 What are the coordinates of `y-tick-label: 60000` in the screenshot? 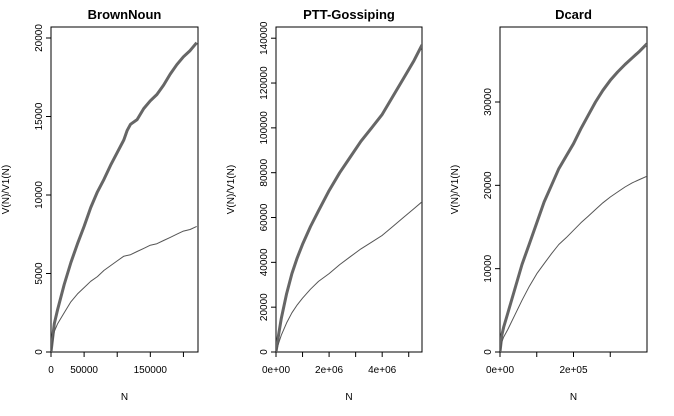 It's located at (264, 217).